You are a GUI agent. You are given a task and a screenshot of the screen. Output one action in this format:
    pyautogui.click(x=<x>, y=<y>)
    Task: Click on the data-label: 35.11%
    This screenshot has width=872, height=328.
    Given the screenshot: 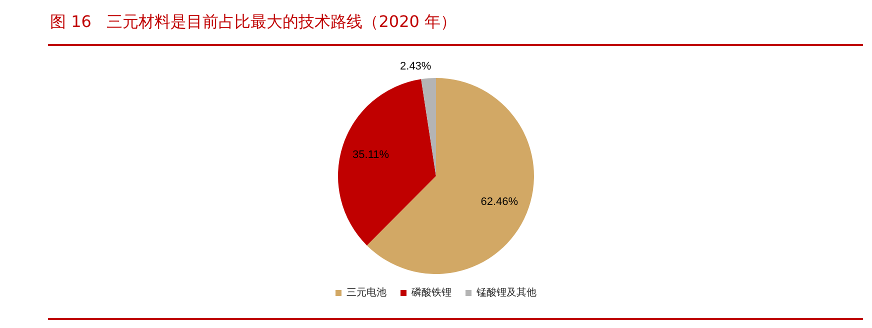 What is the action you would take?
    pyautogui.click(x=371, y=154)
    